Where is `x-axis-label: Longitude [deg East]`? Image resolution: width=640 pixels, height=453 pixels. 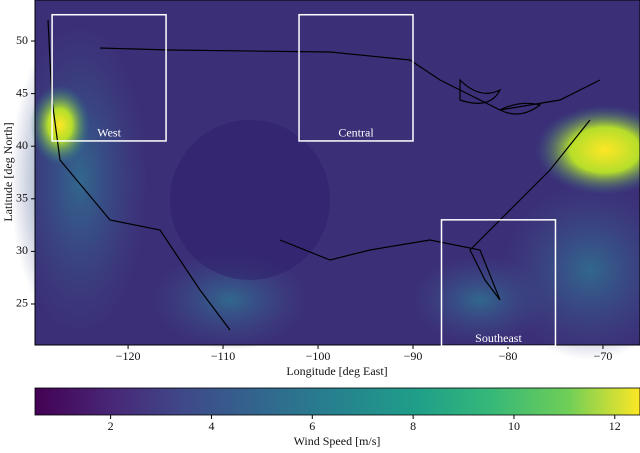 x-axis-label: Longitude [deg East] is located at coordinates (336, 371).